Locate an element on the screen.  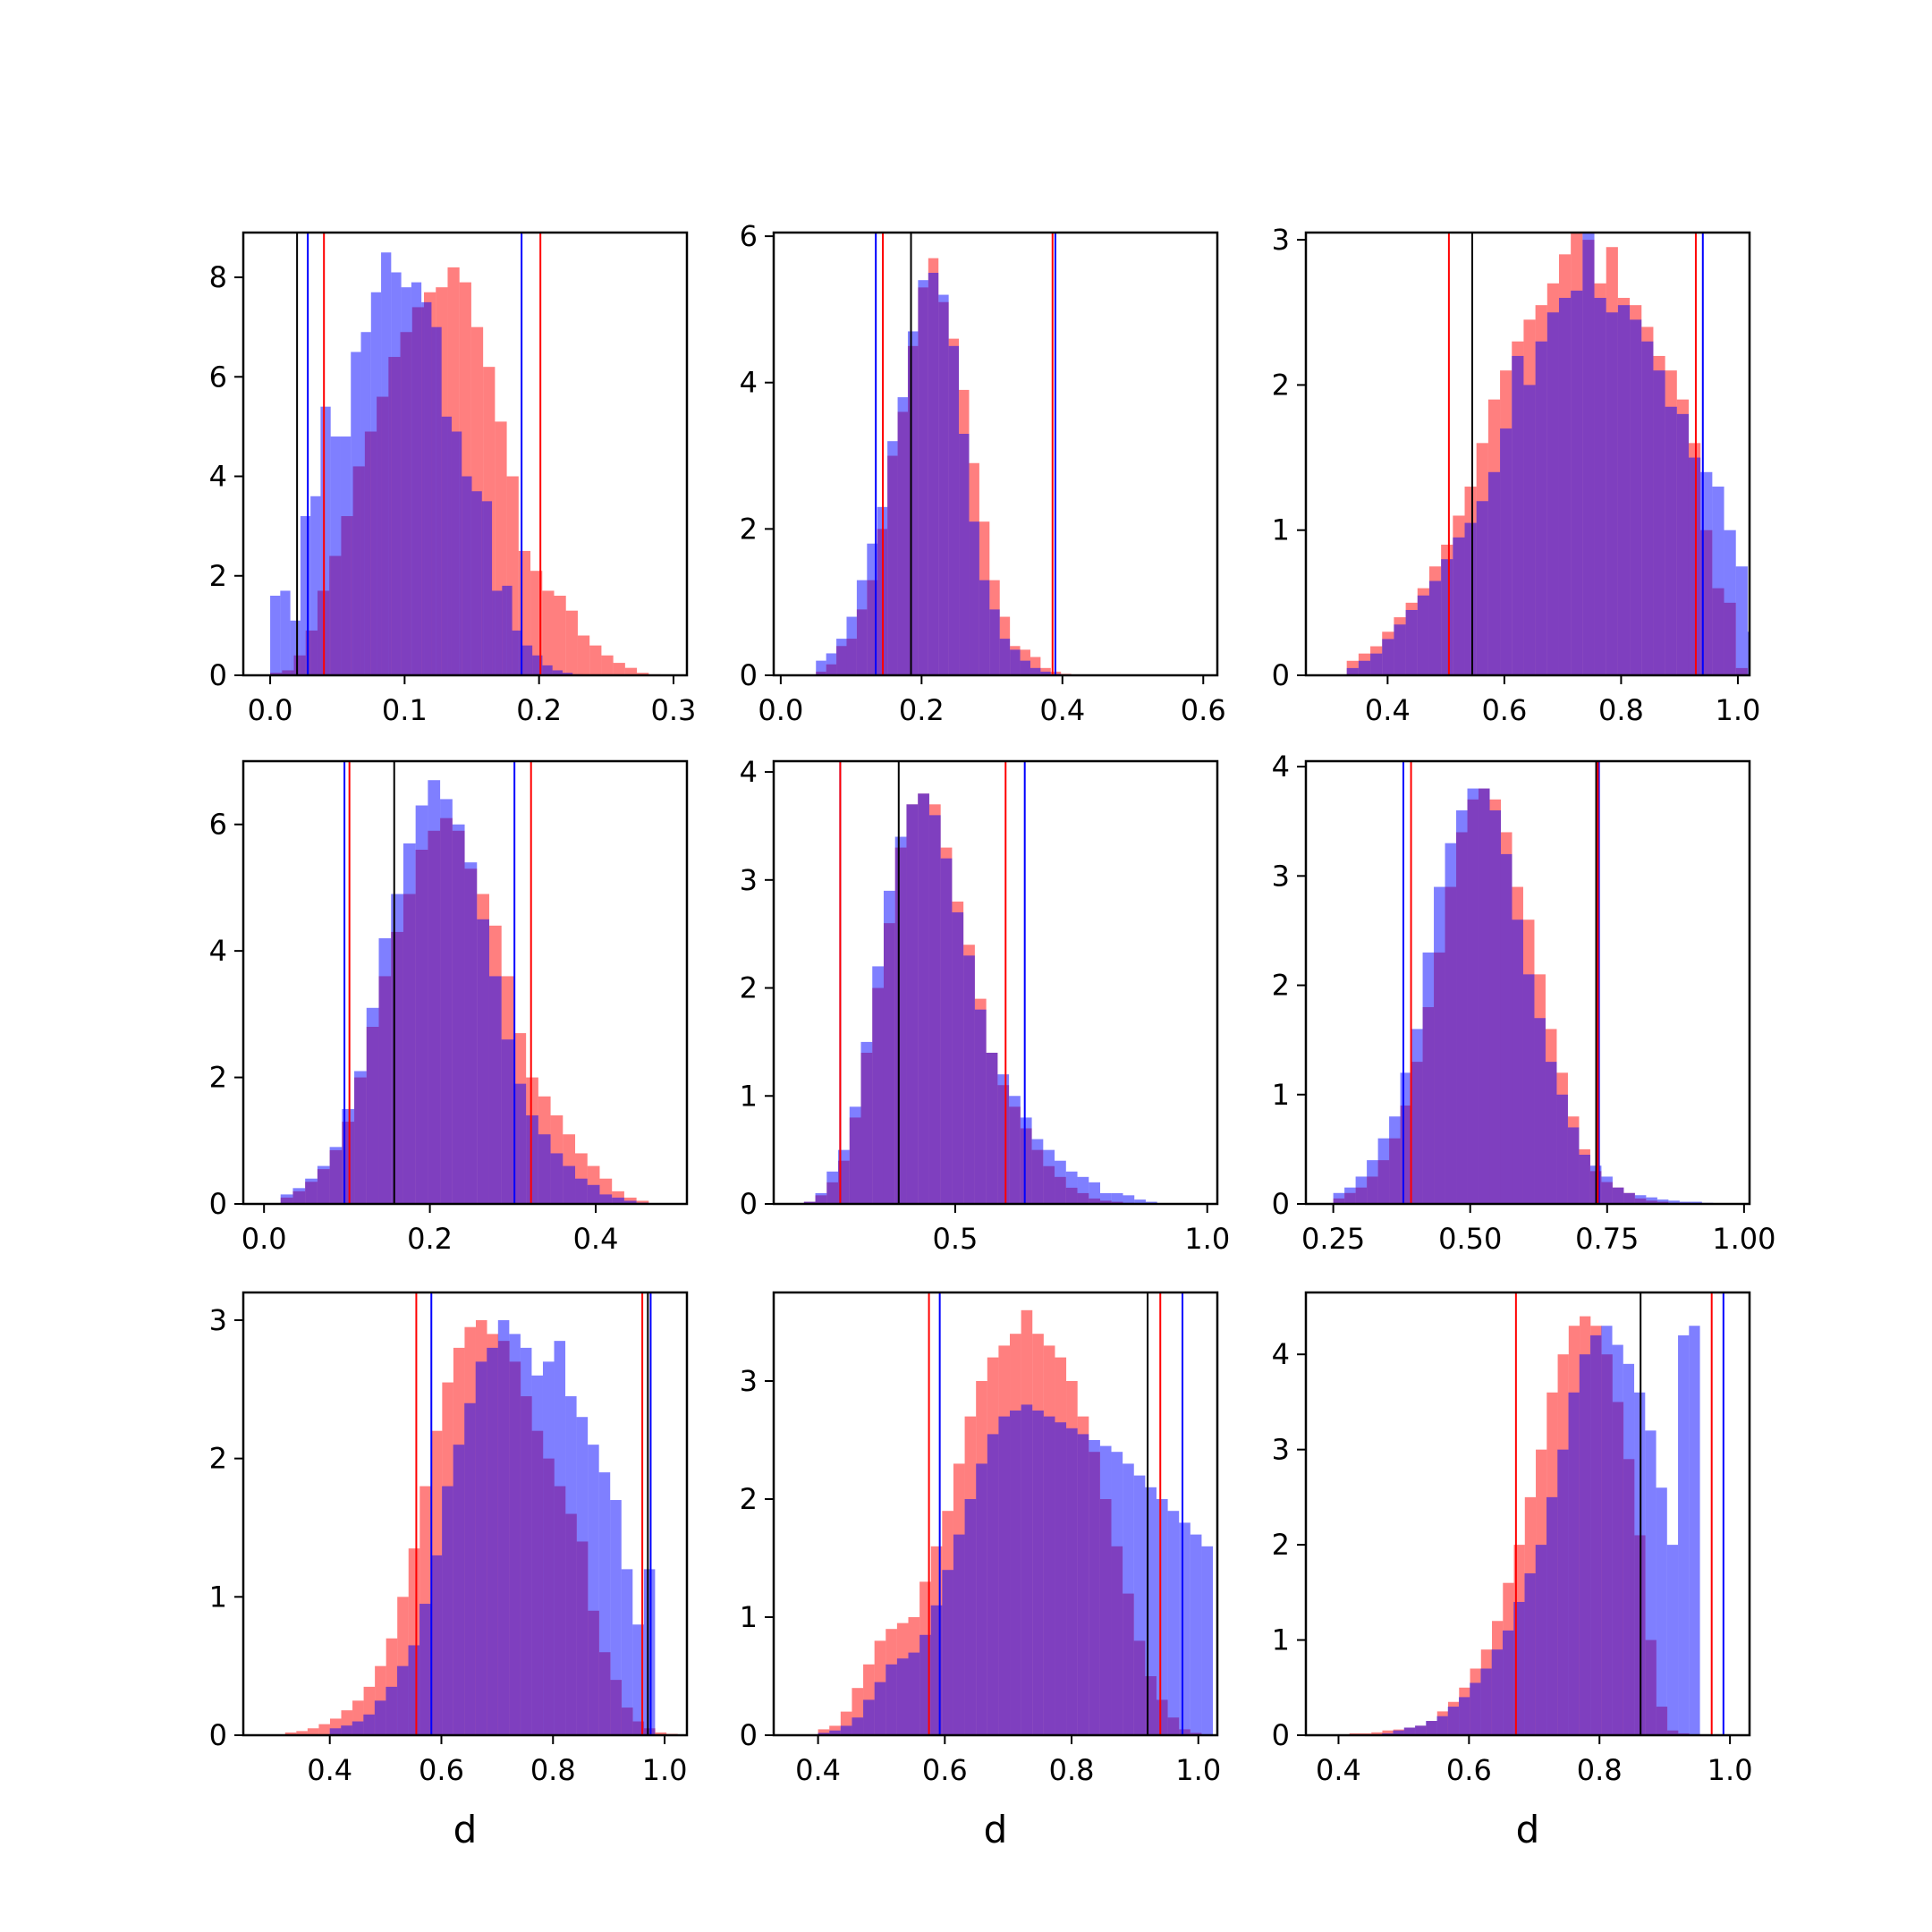
x-tick-label: 0.4 is located at coordinates (1062, 710).